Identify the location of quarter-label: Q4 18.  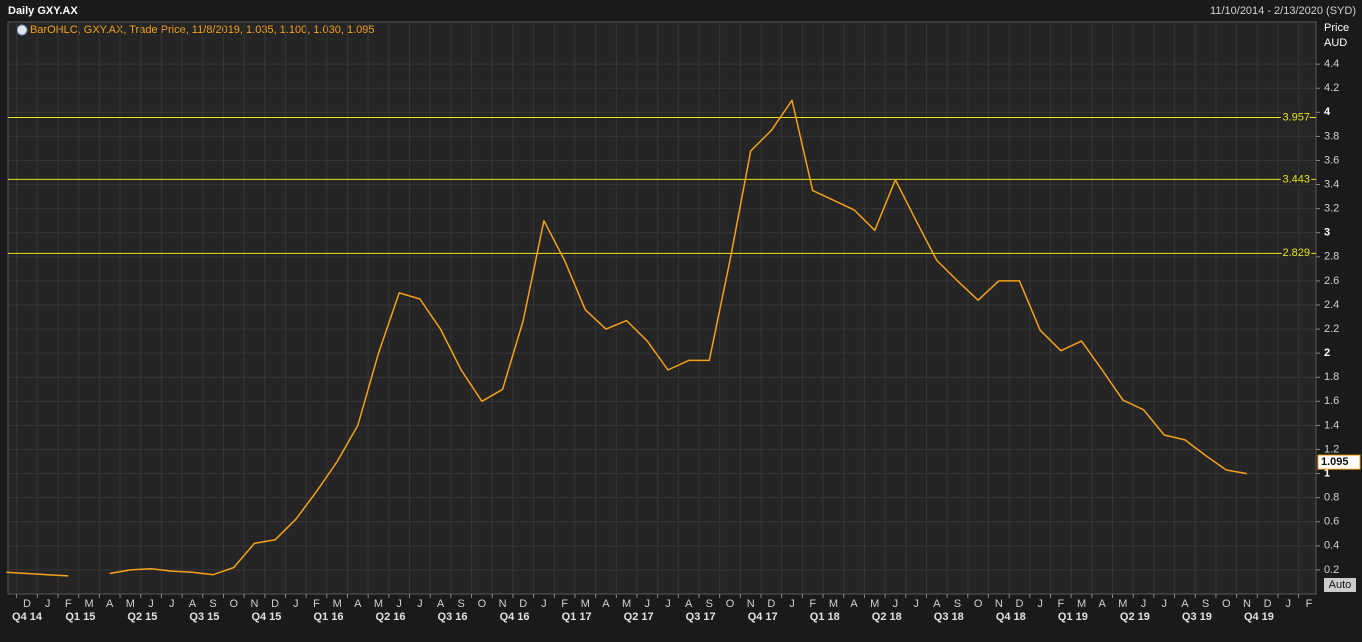
(1011, 617).